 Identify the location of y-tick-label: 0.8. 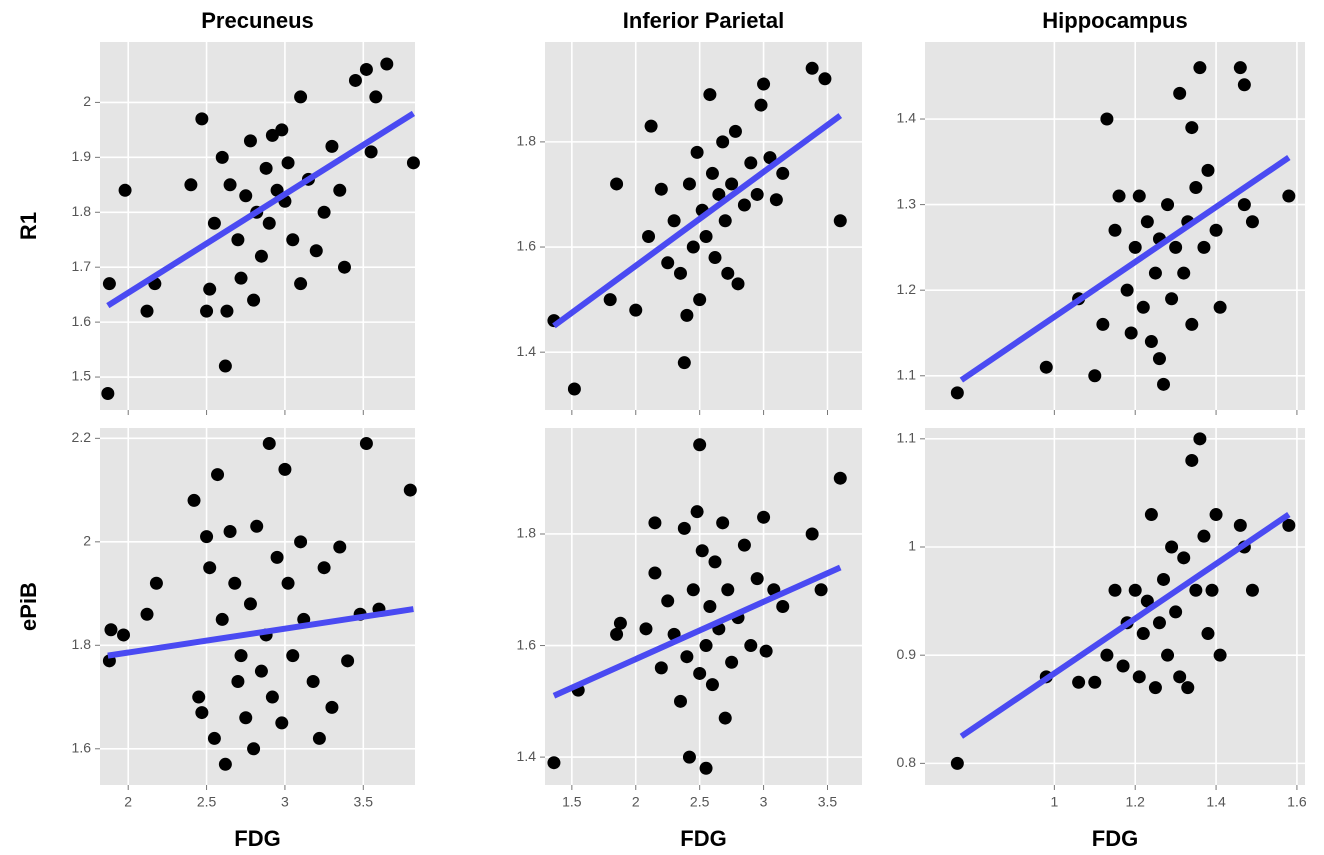
(907, 762).